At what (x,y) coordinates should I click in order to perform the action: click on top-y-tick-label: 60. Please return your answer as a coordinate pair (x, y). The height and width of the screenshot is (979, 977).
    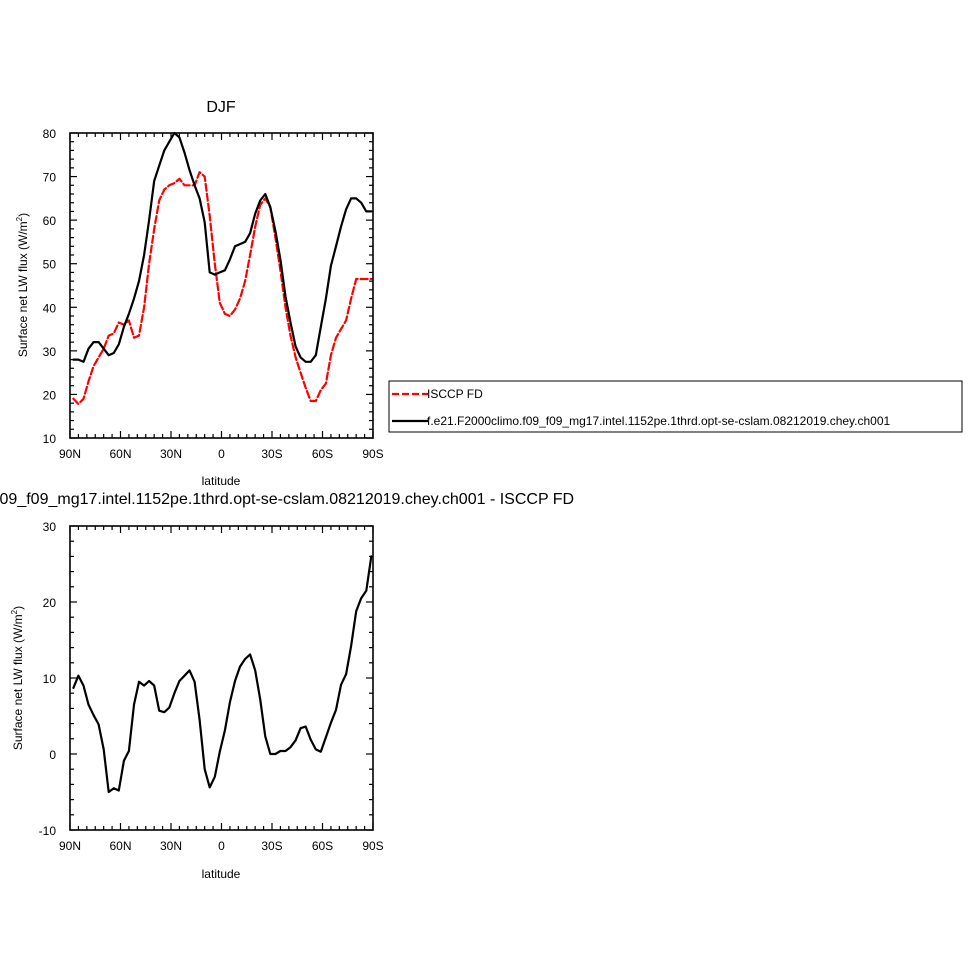
    Looking at the image, I should click on (50, 221).